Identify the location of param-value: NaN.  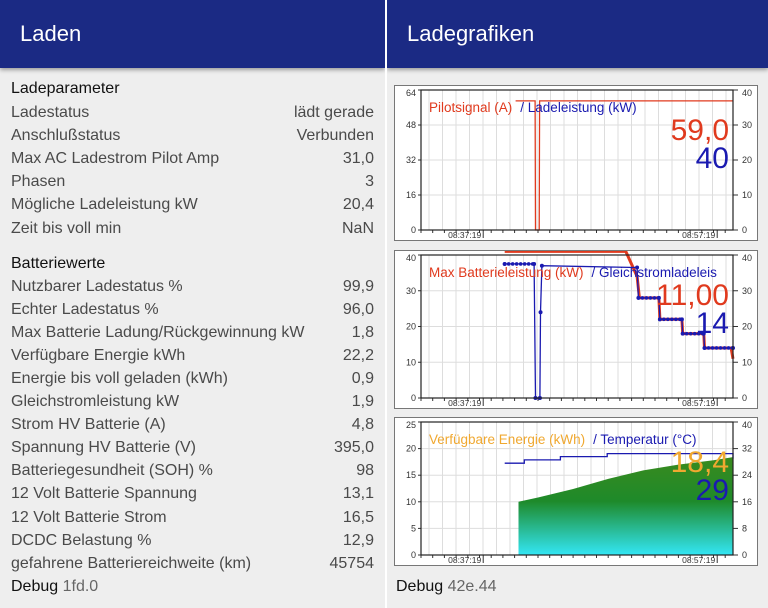
(357, 228).